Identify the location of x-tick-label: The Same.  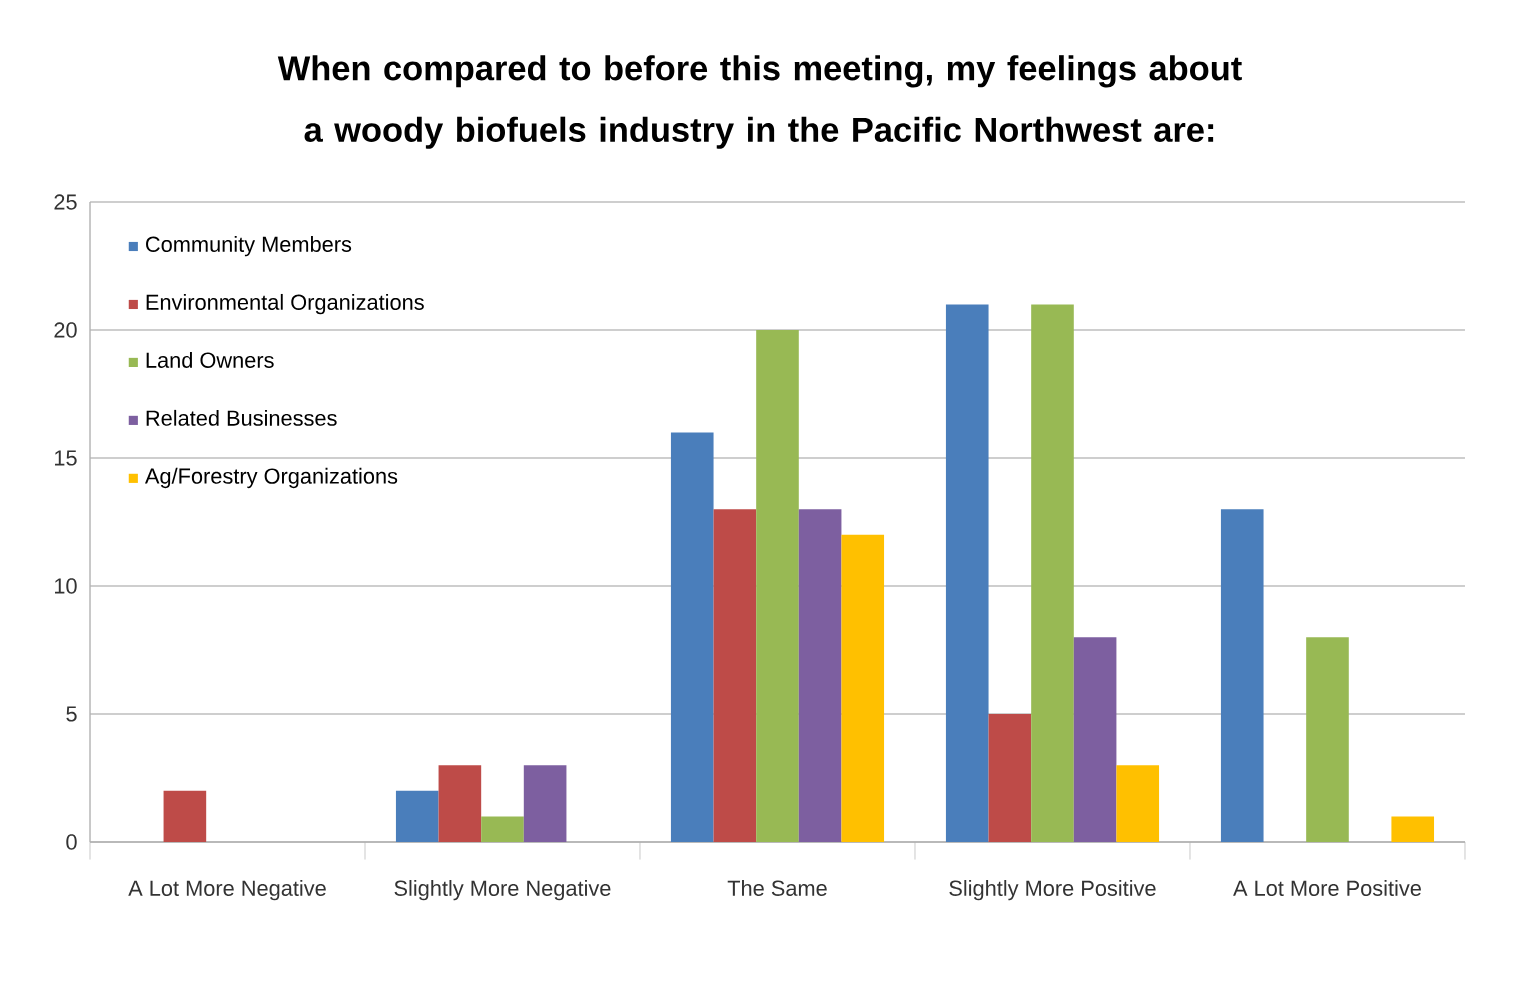
(777, 887).